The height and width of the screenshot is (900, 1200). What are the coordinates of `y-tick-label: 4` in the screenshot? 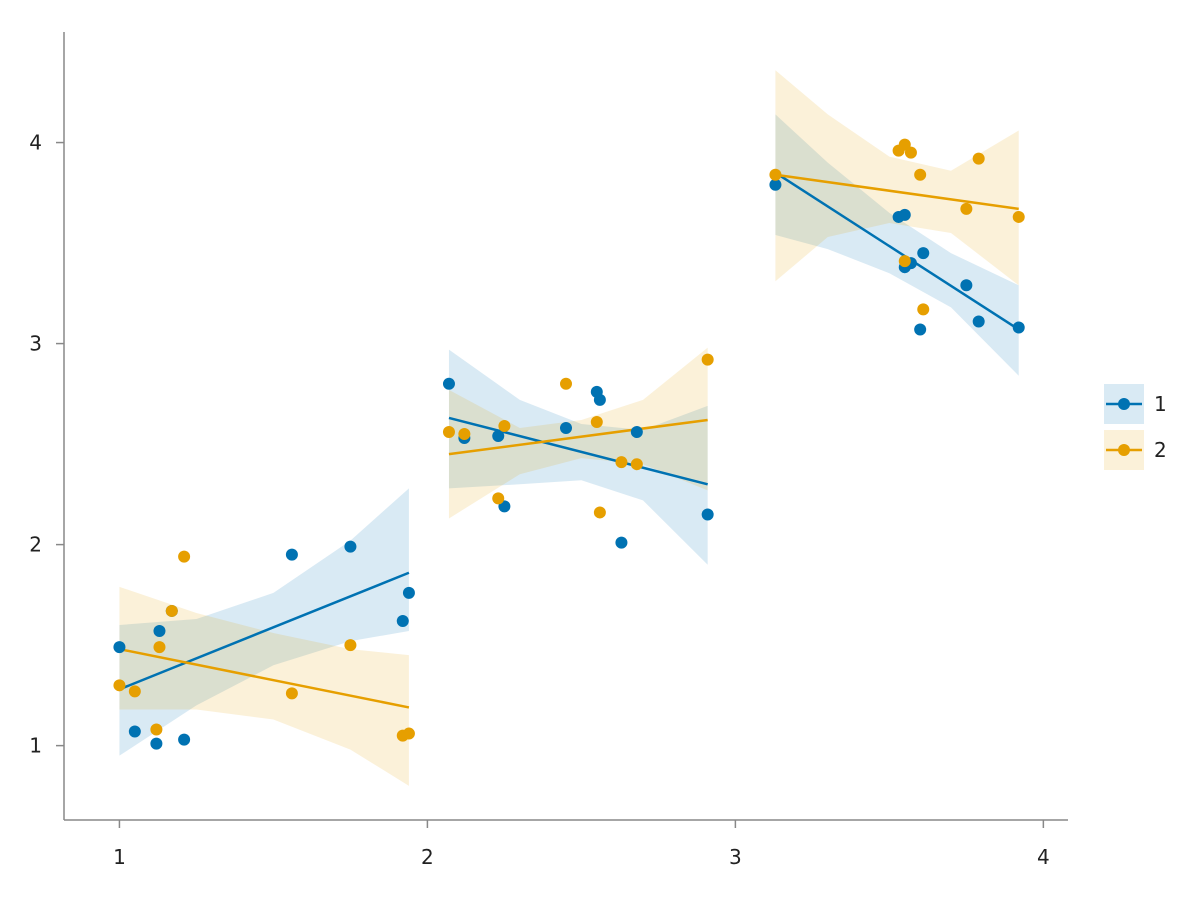 It's located at (35, 143).